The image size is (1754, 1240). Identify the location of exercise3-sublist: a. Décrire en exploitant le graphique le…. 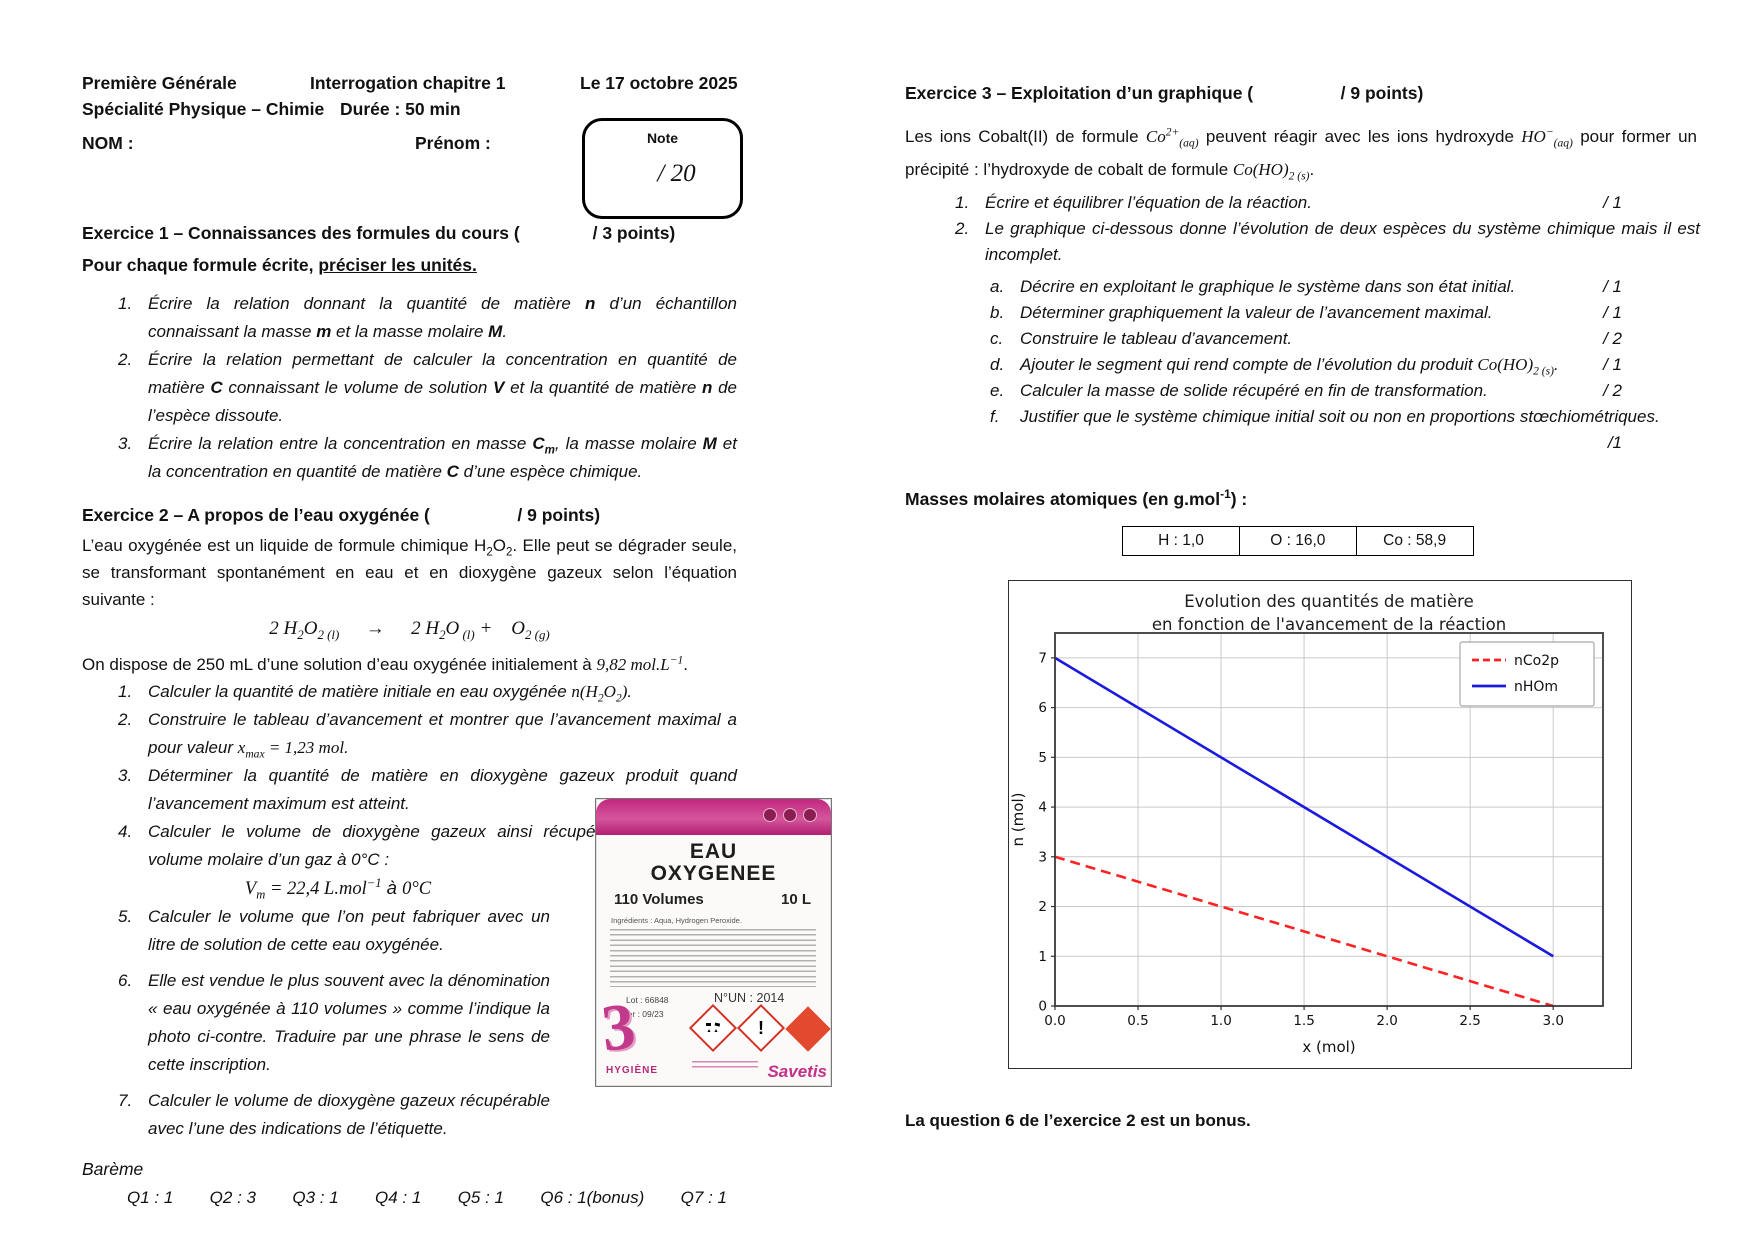
(1345, 352).